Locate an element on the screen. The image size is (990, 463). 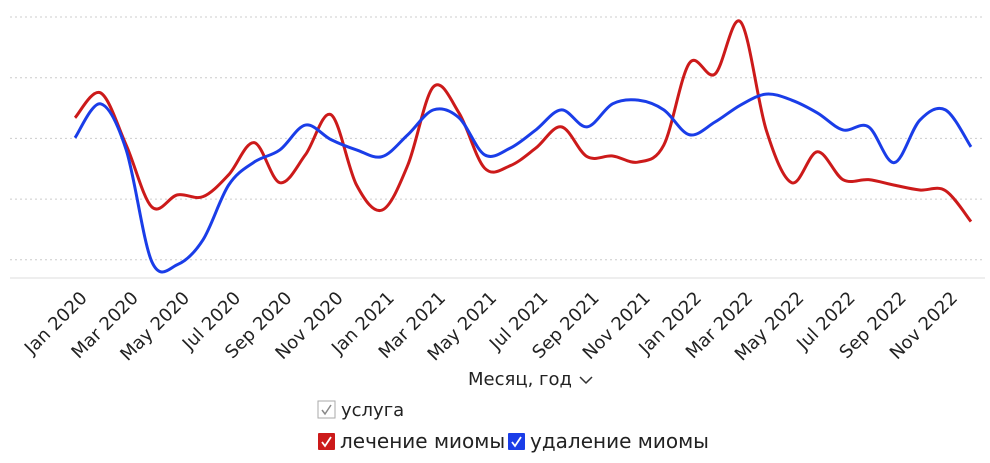
legend-title: услуга is located at coordinates (372, 410).